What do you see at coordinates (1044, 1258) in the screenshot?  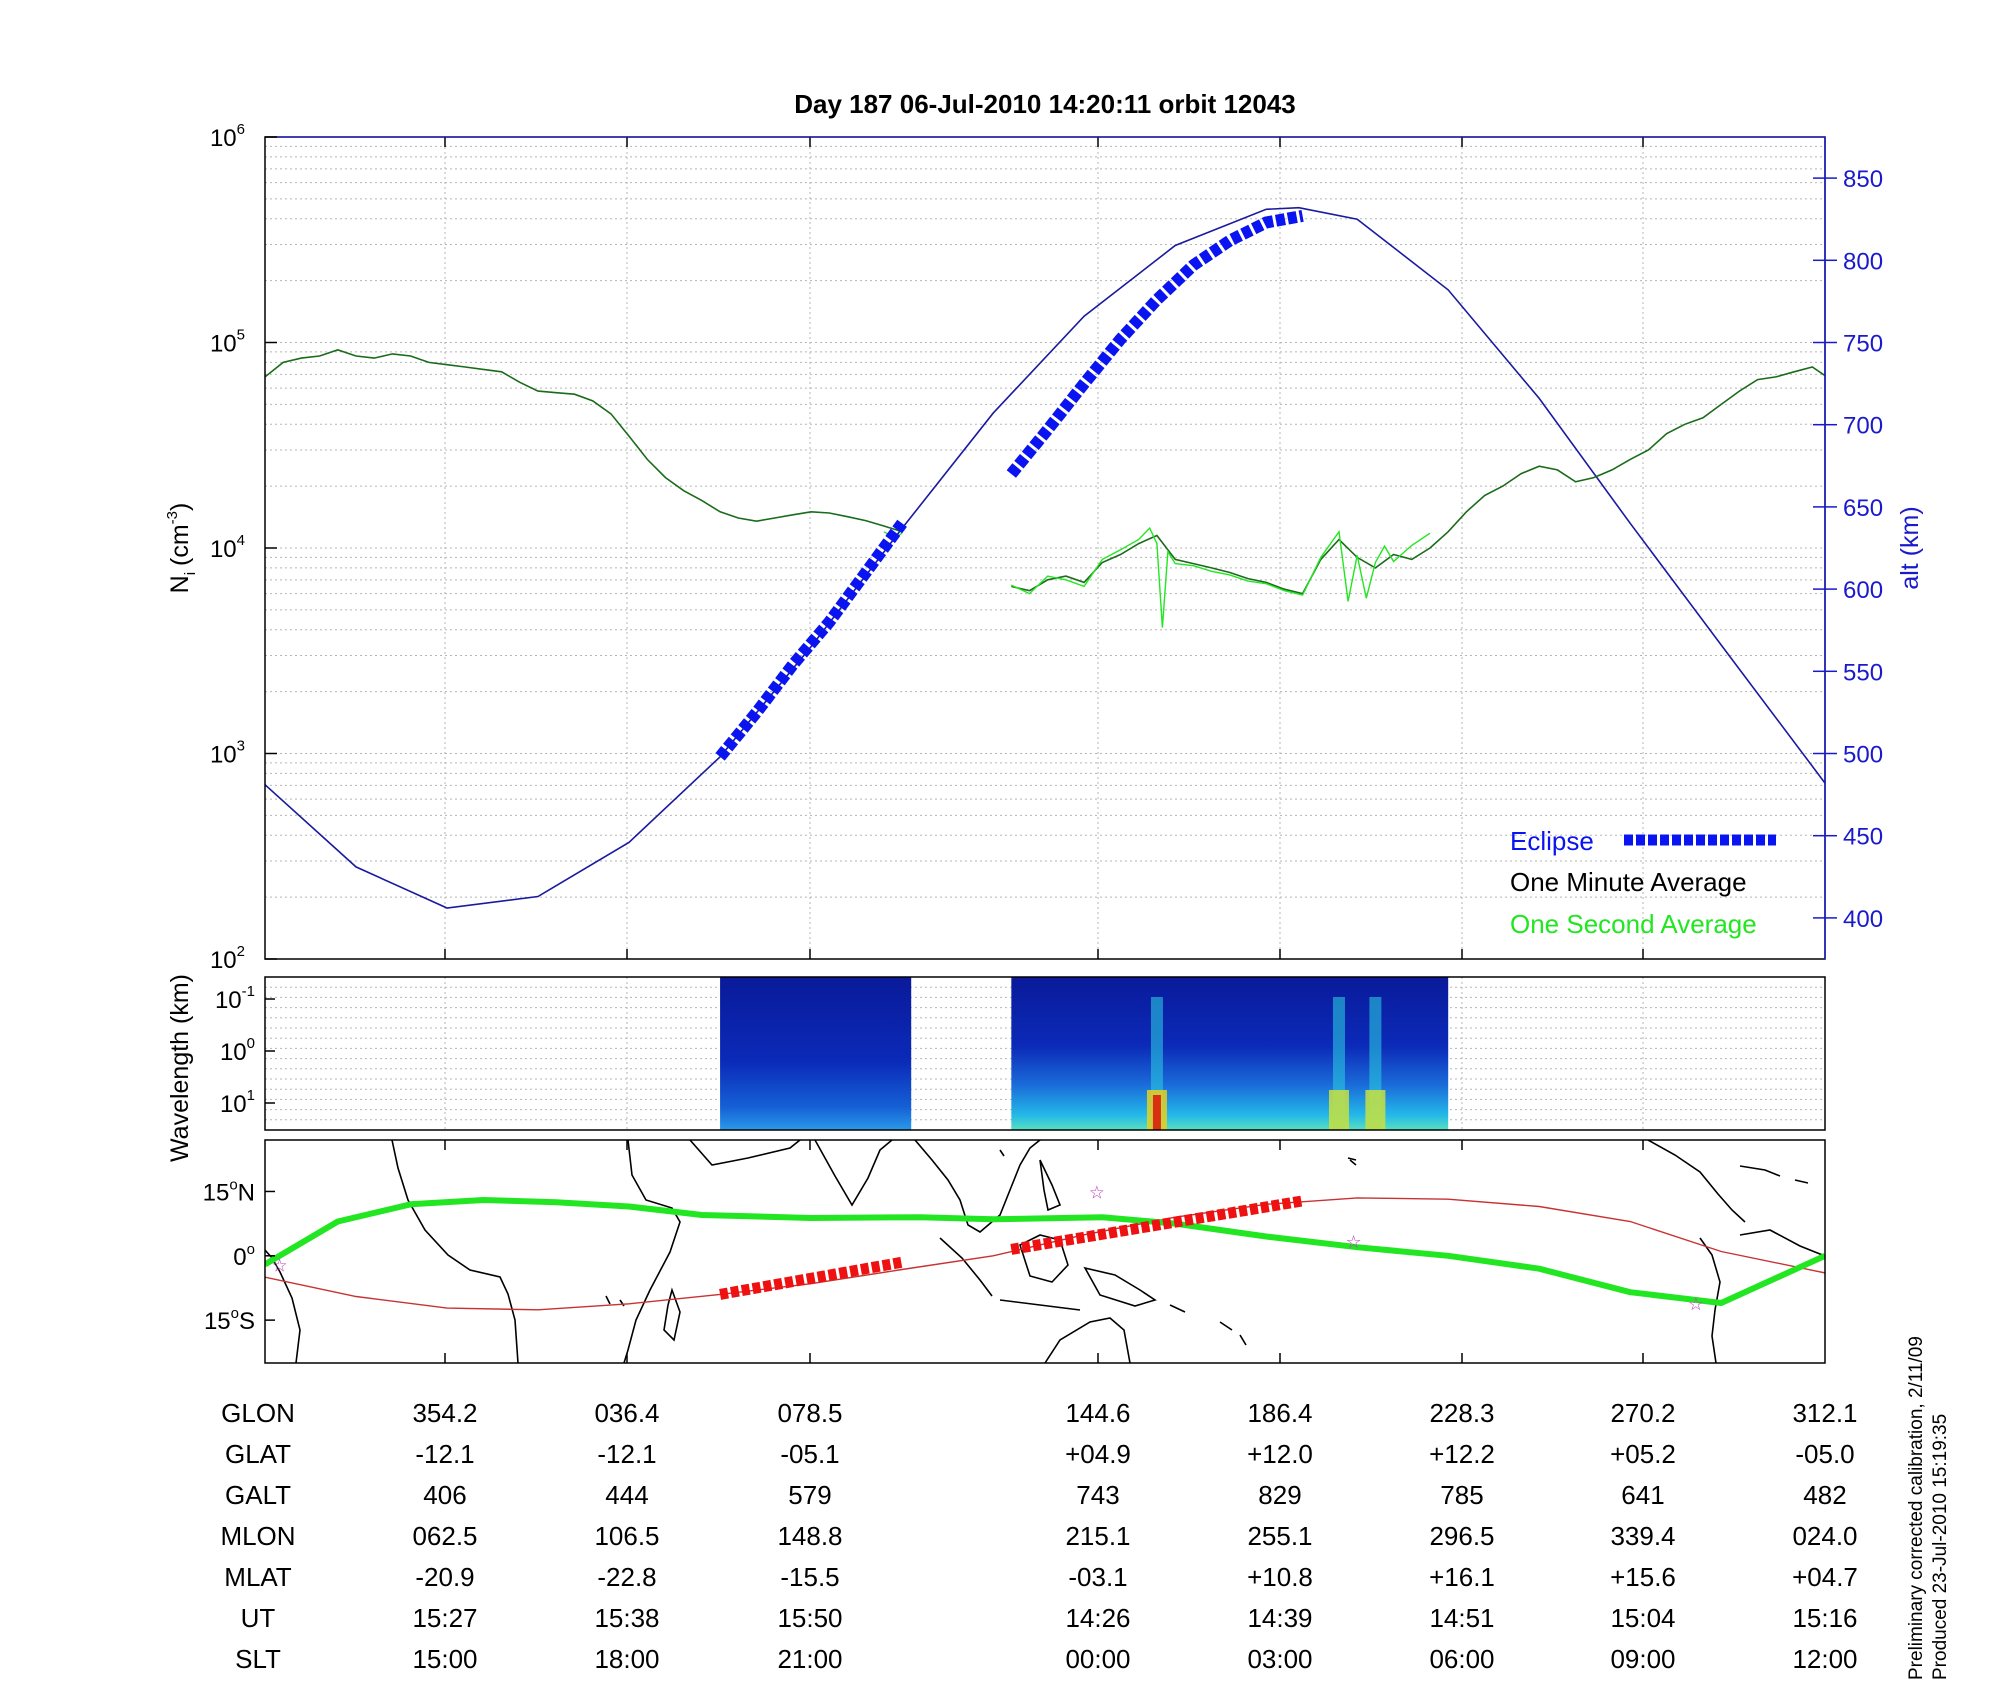 I see `coast-borneo` at bounding box center [1044, 1258].